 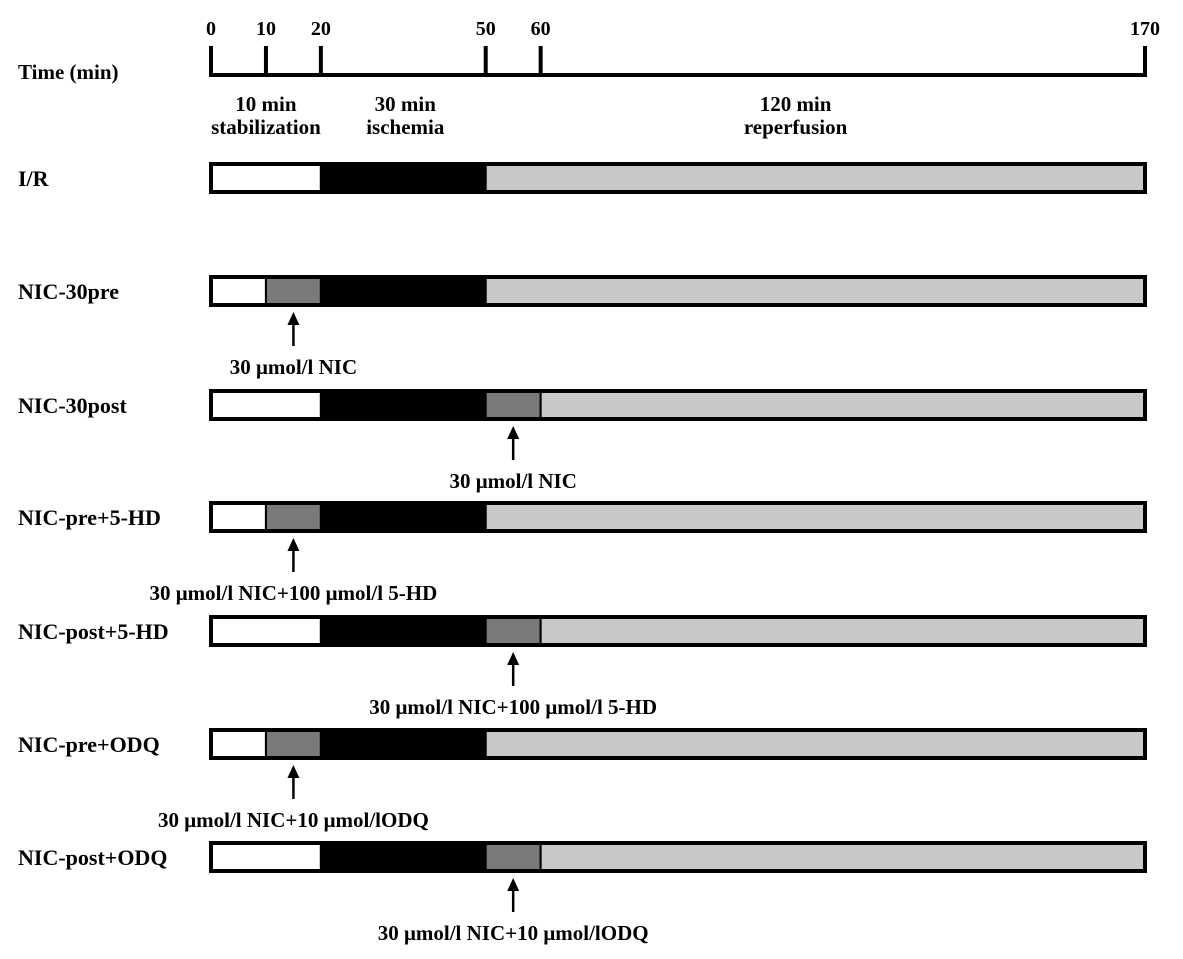 What do you see at coordinates (582, 893) in the screenshot?
I see `group-row: NIC-post+ODQ 30 μmol/l NIC+10 μmol/lODQ` at bounding box center [582, 893].